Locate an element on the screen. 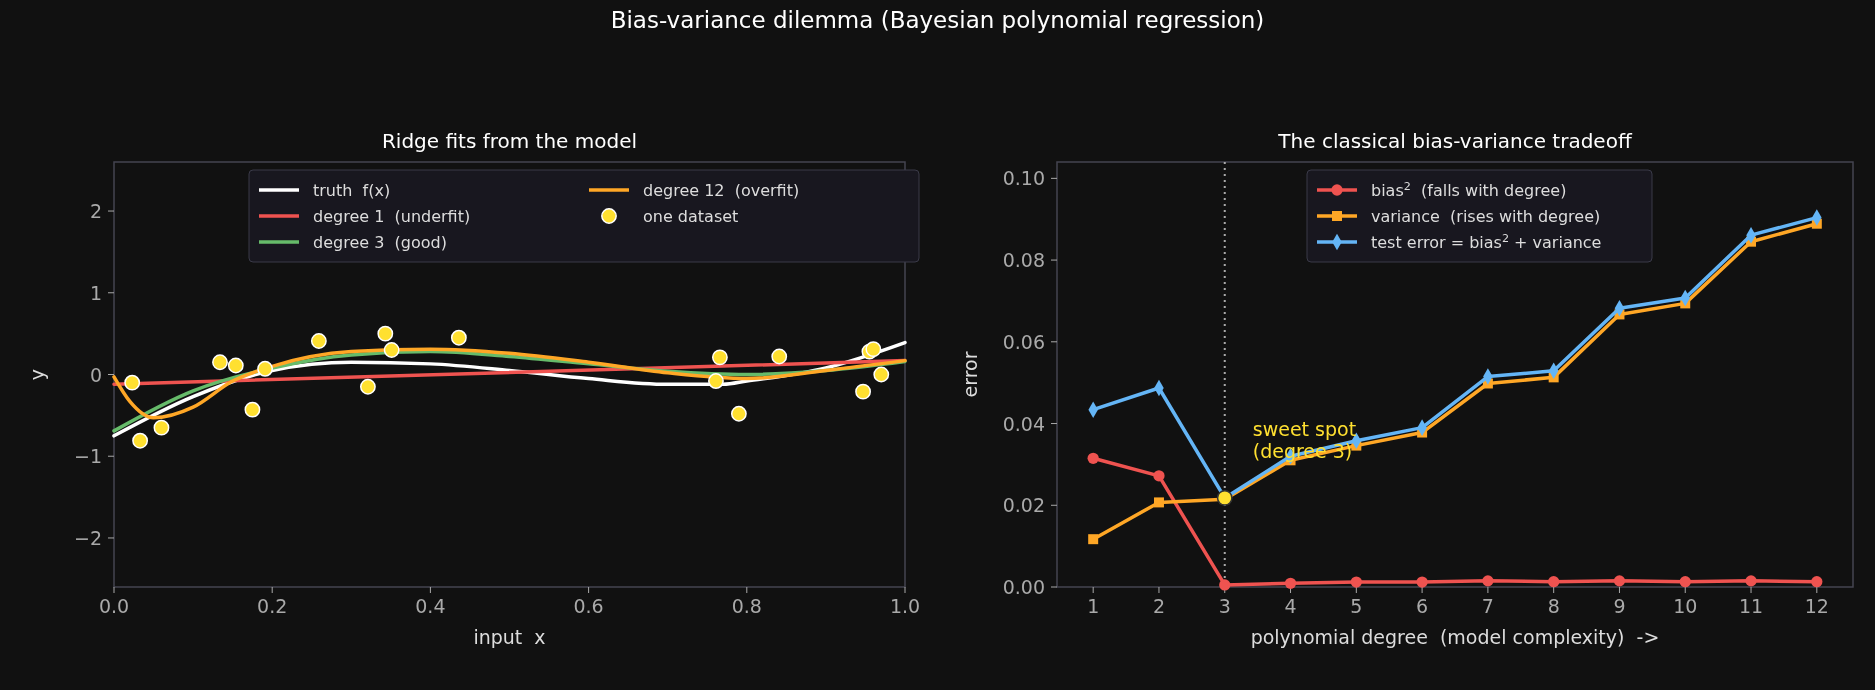  y-axis-title: error is located at coordinates (970, 374).